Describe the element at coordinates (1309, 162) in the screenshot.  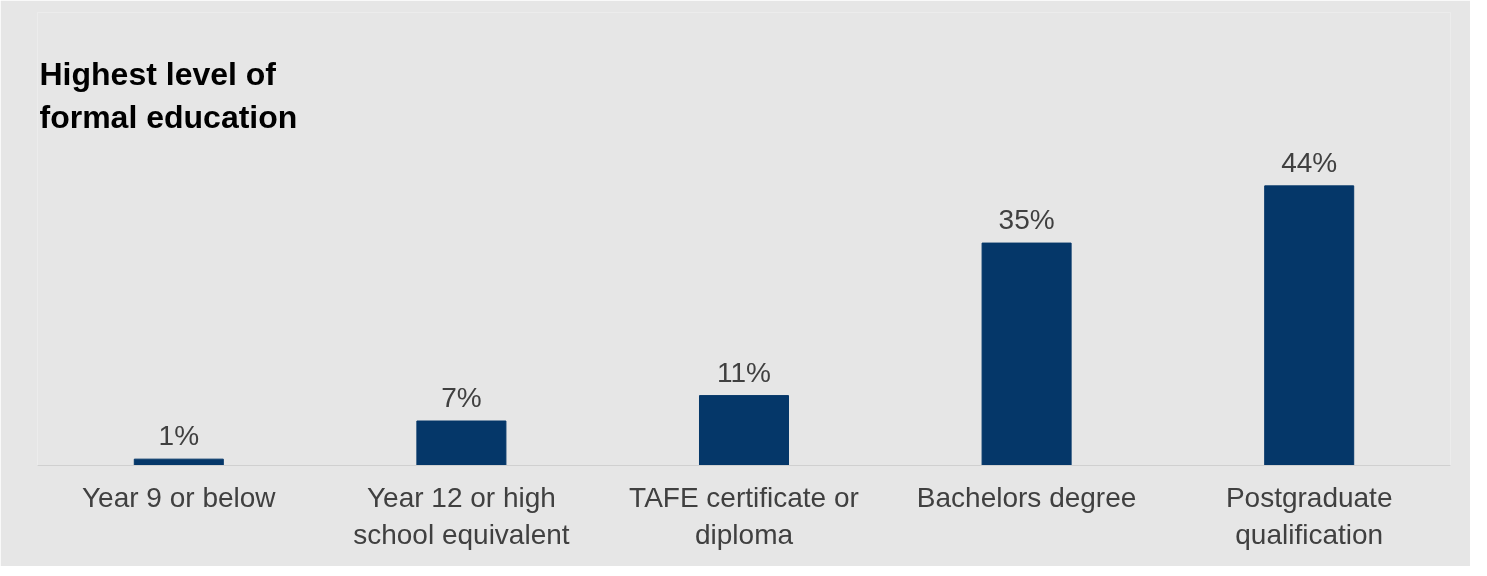
I see `data-label: 44%` at that location.